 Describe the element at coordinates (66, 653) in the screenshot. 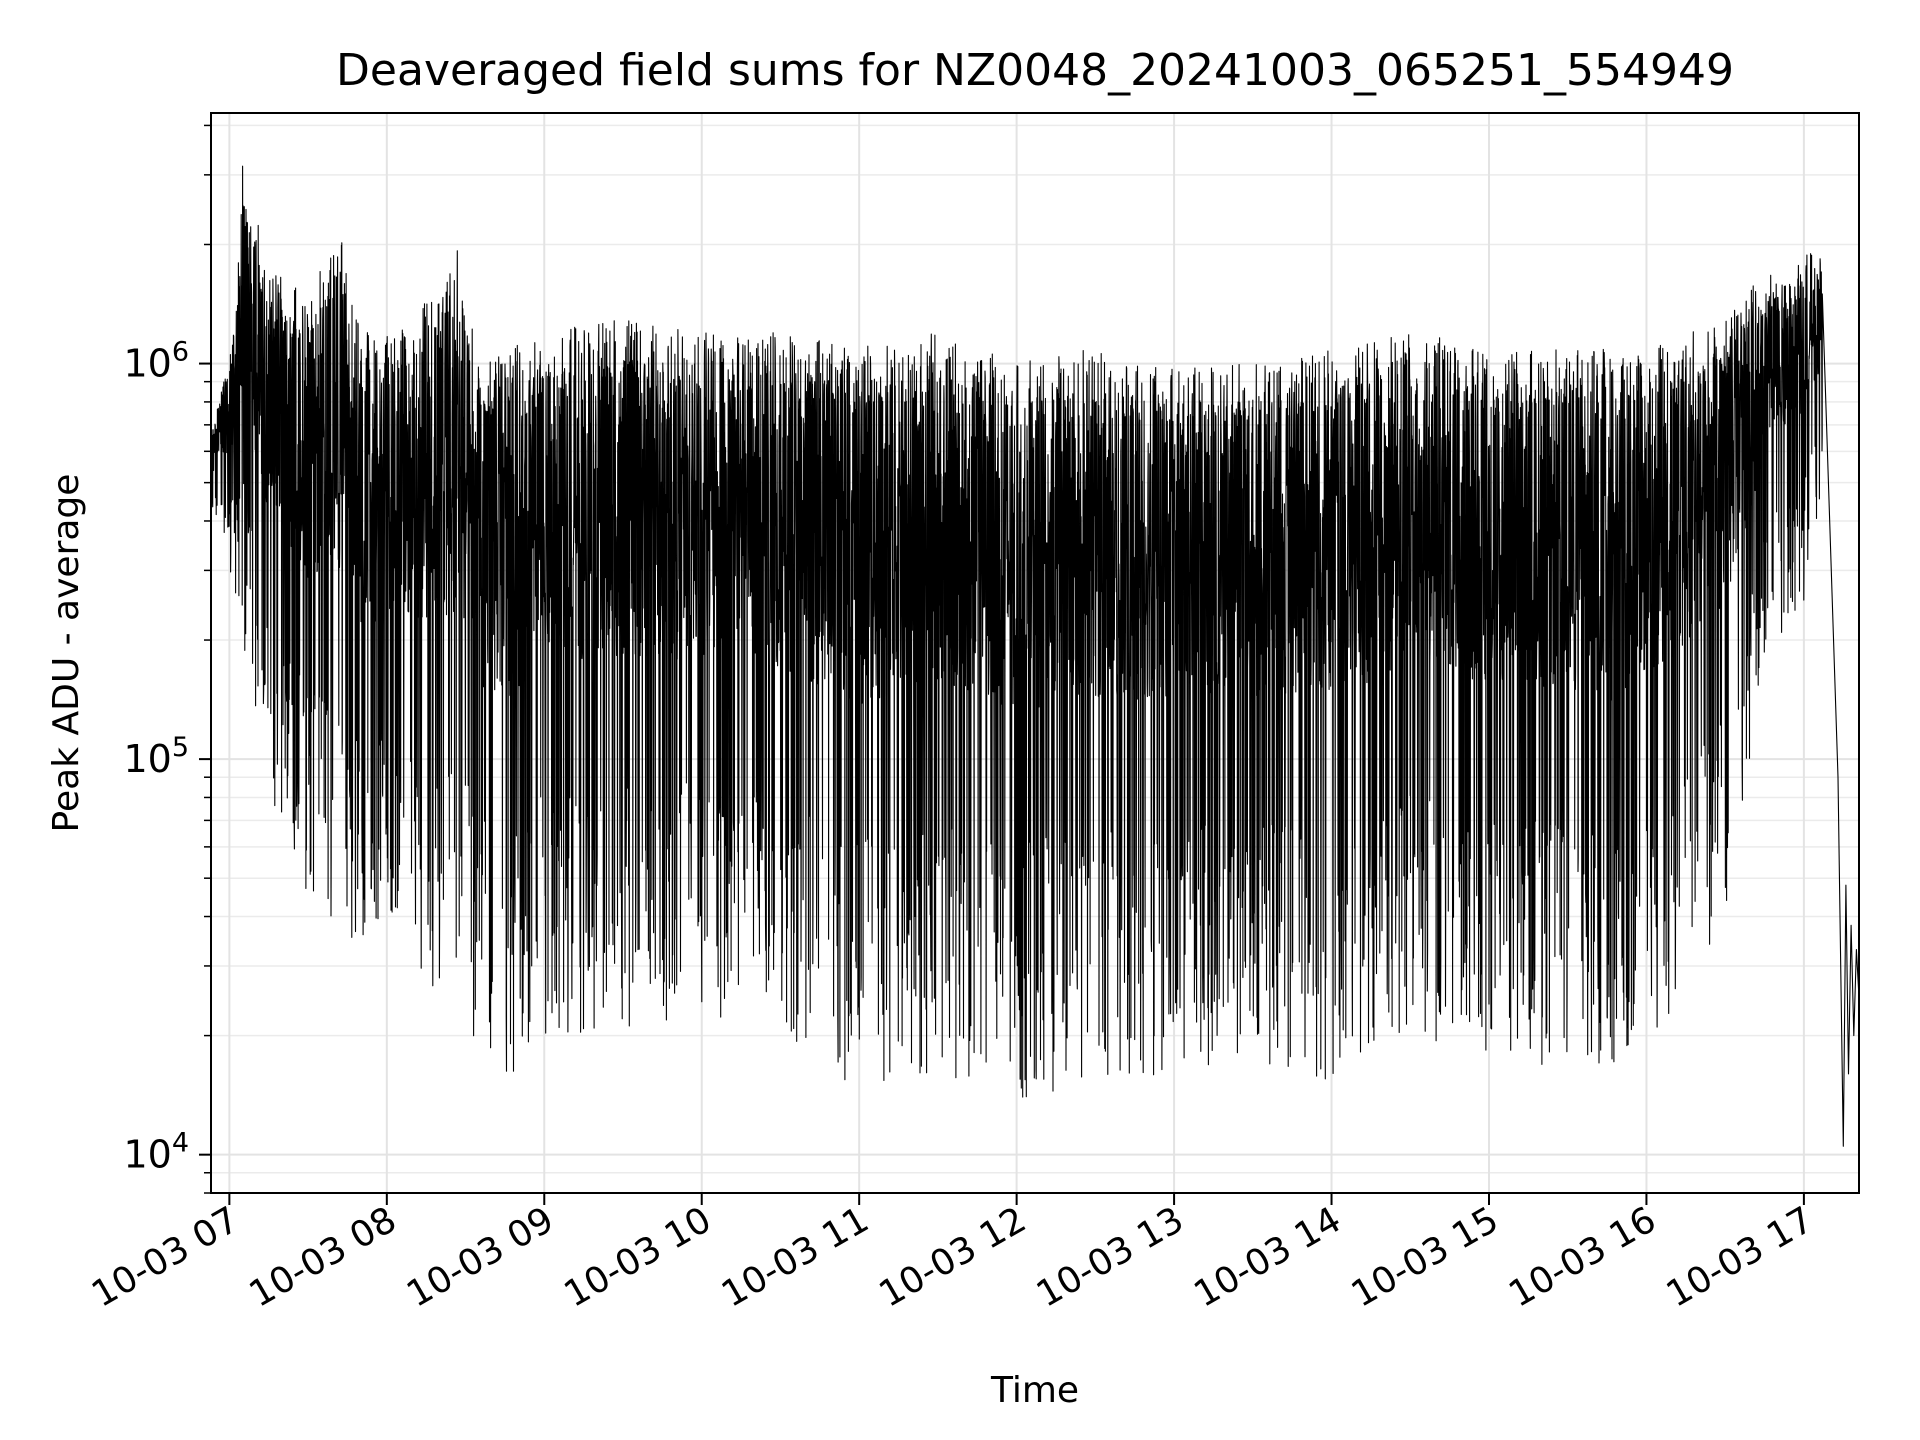

I see `y-axis-label: Peak ADU - average` at that location.